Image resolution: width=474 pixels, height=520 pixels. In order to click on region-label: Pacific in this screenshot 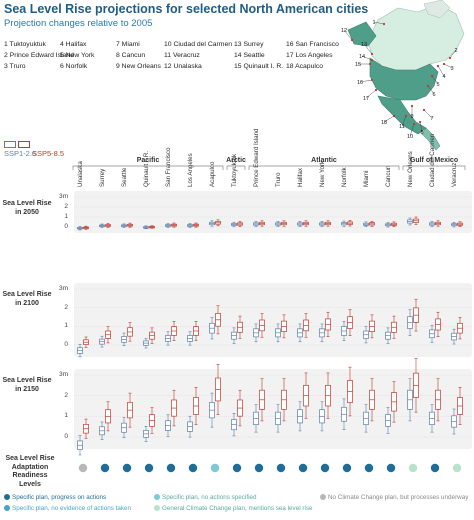, I will do `click(148, 160)`.